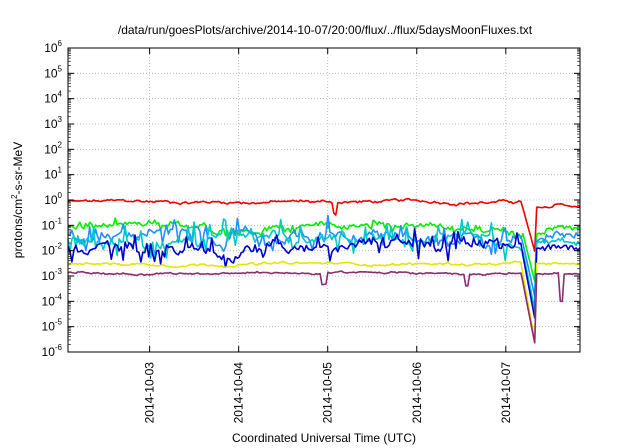  I want to click on y-tick-label: 10⁴, so click(53, 98).